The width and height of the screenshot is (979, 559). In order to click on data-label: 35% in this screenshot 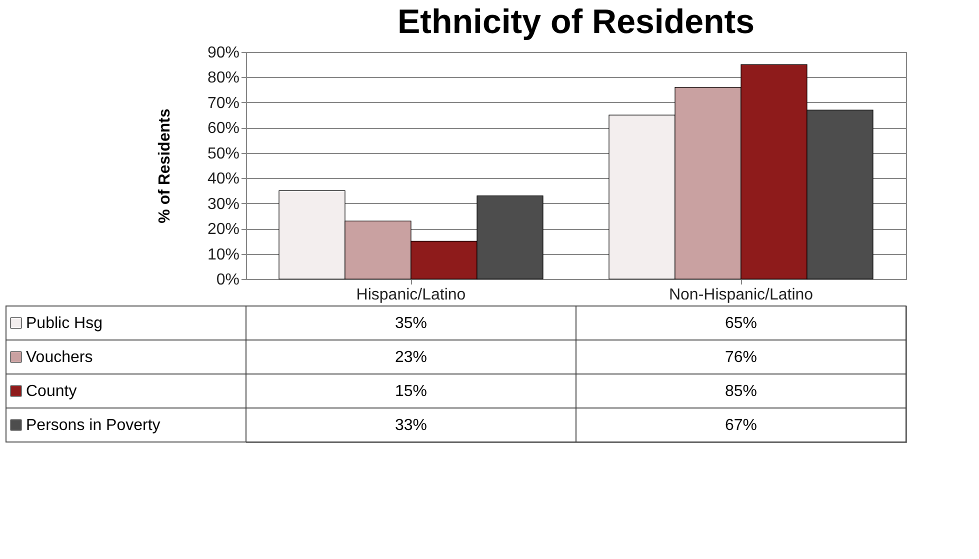, I will do `click(411, 323)`.